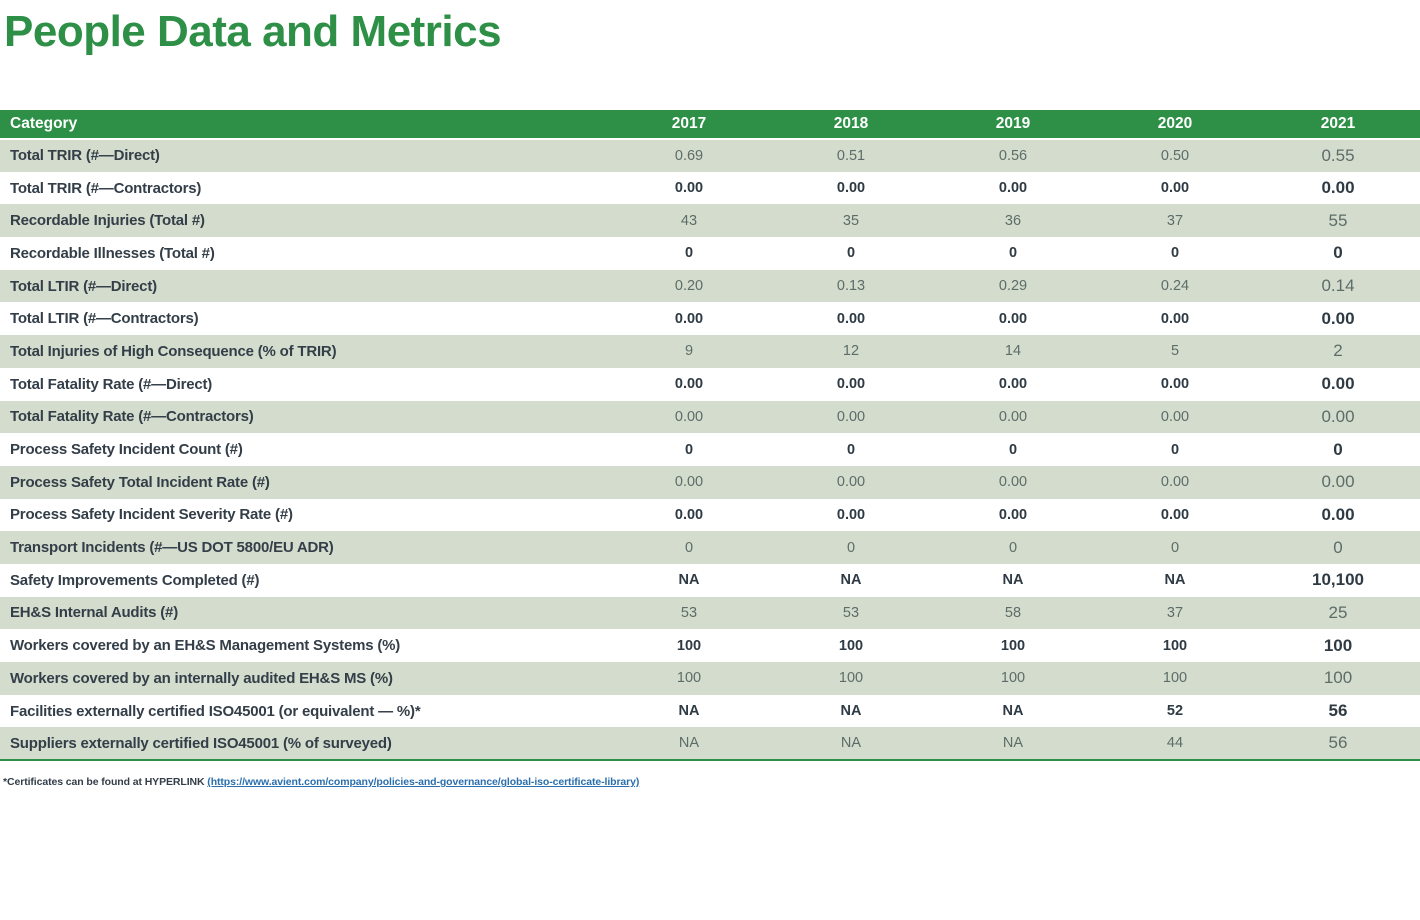 The width and height of the screenshot is (1420, 920). I want to click on value-cell-2020: NA, so click(1175, 580).